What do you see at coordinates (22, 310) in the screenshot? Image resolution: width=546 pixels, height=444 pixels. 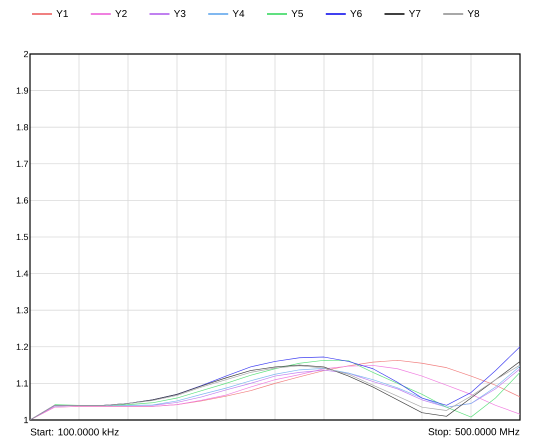 I see `y-tick-label: 1.3` at bounding box center [22, 310].